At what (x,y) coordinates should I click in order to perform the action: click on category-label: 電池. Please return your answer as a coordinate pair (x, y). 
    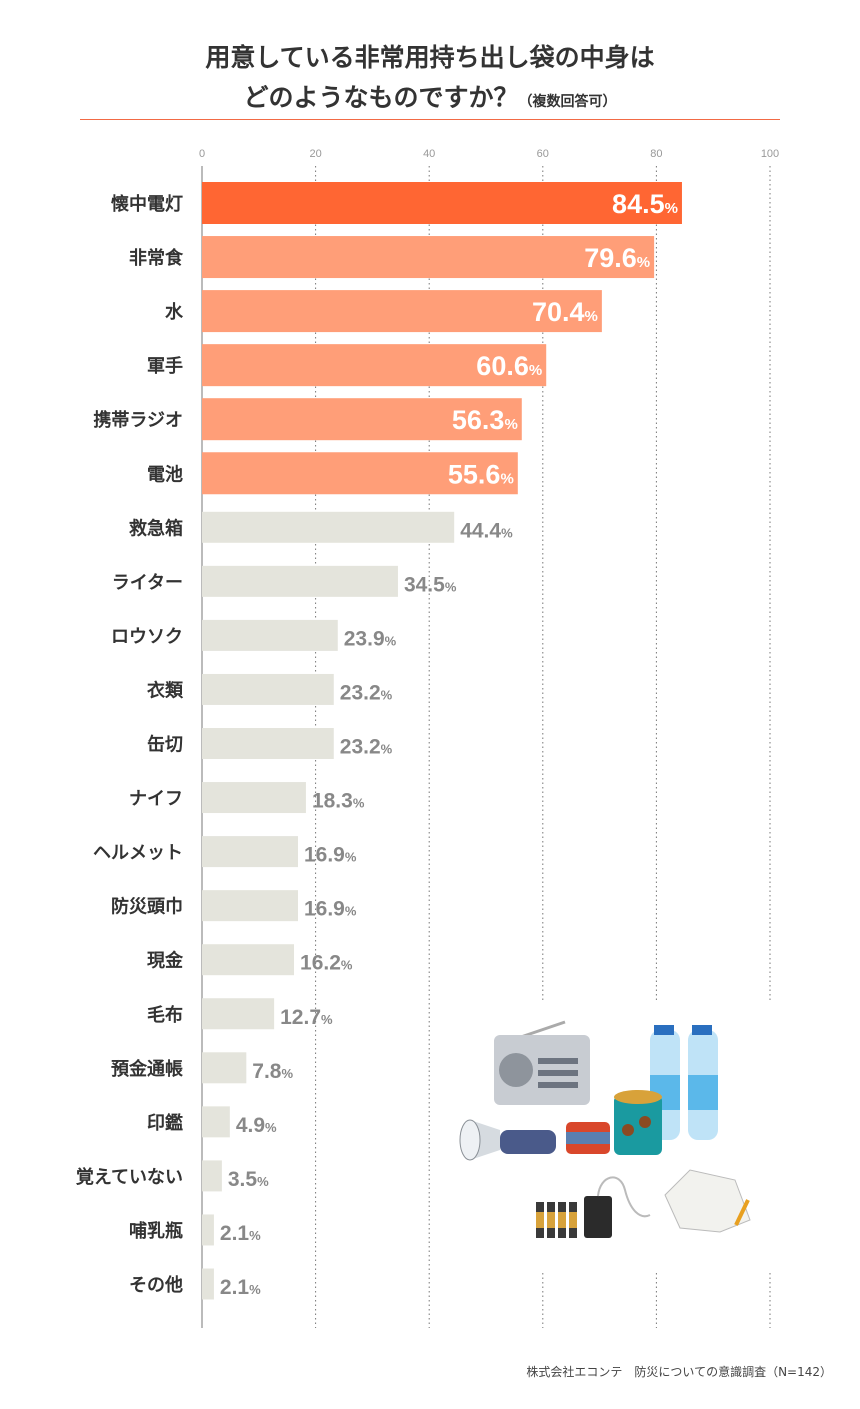
    Looking at the image, I should click on (165, 474).